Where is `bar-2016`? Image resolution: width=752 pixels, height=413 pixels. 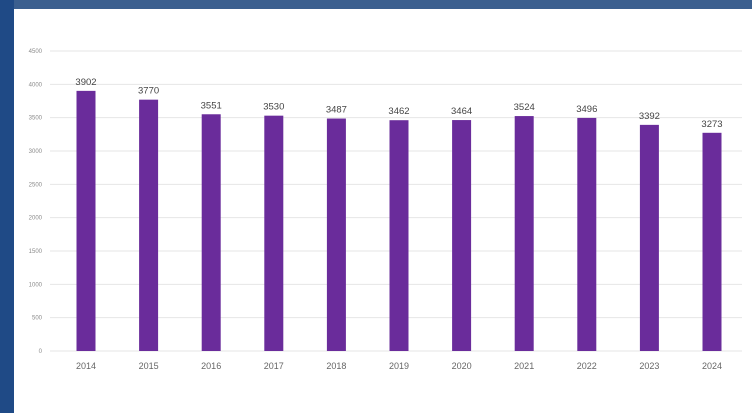 bar-2016 is located at coordinates (211, 233).